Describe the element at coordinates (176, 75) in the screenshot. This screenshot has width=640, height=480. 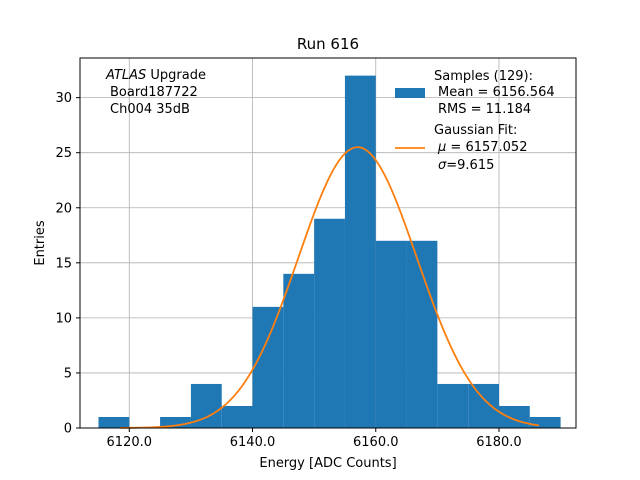
I see `annotation-upgrade: Upgrade` at that location.